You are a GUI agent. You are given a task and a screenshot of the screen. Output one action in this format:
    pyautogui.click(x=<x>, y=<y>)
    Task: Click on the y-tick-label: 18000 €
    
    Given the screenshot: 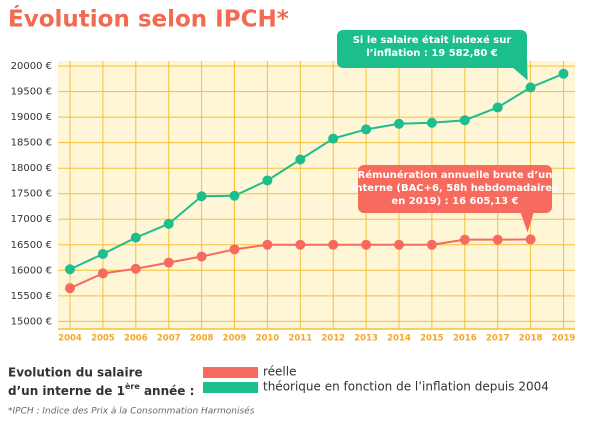 What is the action you would take?
    pyautogui.click(x=31, y=168)
    